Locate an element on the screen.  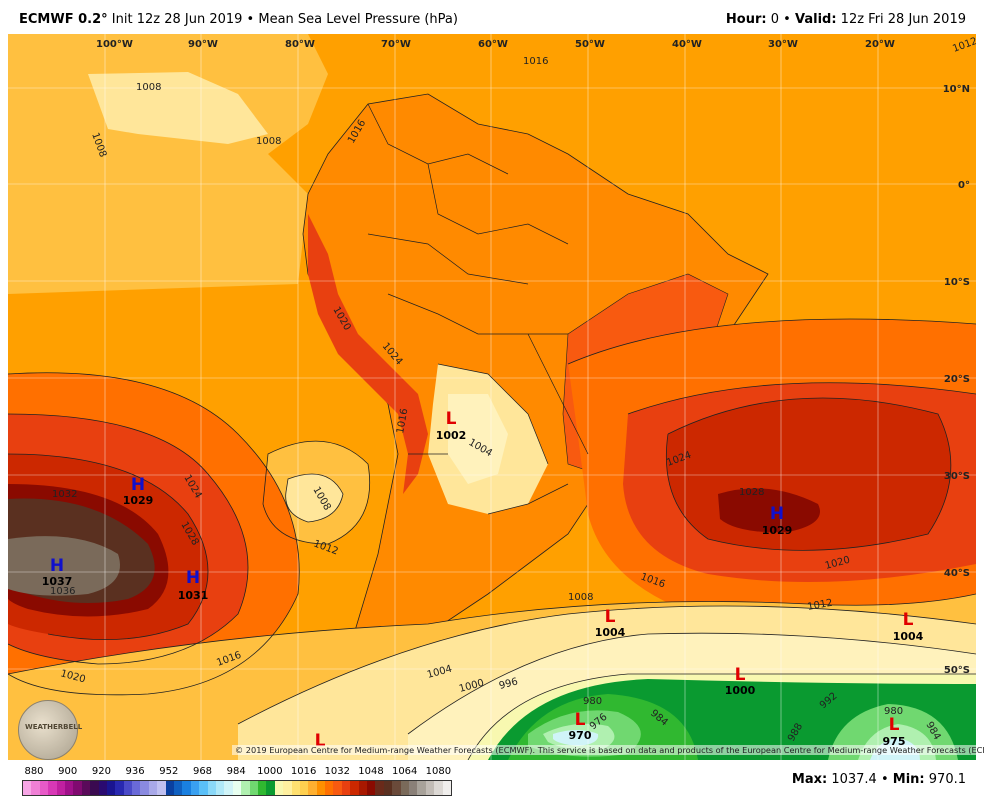
colorbar-tick: 1080 is located at coordinates (438, 771).